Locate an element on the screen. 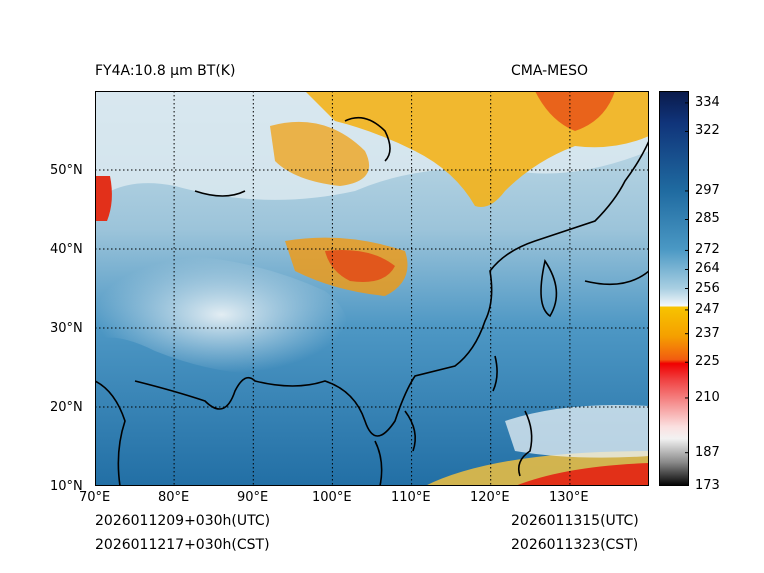 The image size is (764, 573). lon-label-110: 110°E is located at coordinates (411, 497).